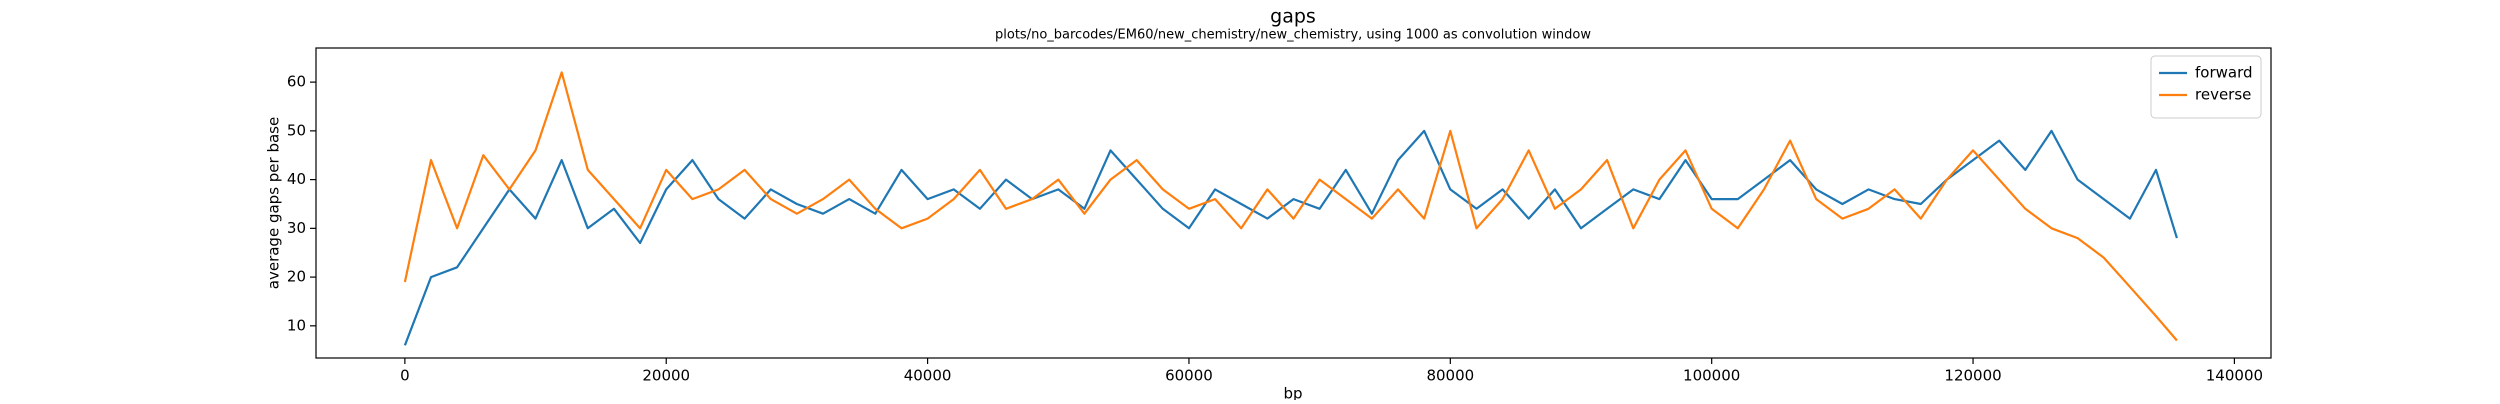 This screenshot has width=2500, height=404. I want to click on legend-label: forward, so click(2224, 73).